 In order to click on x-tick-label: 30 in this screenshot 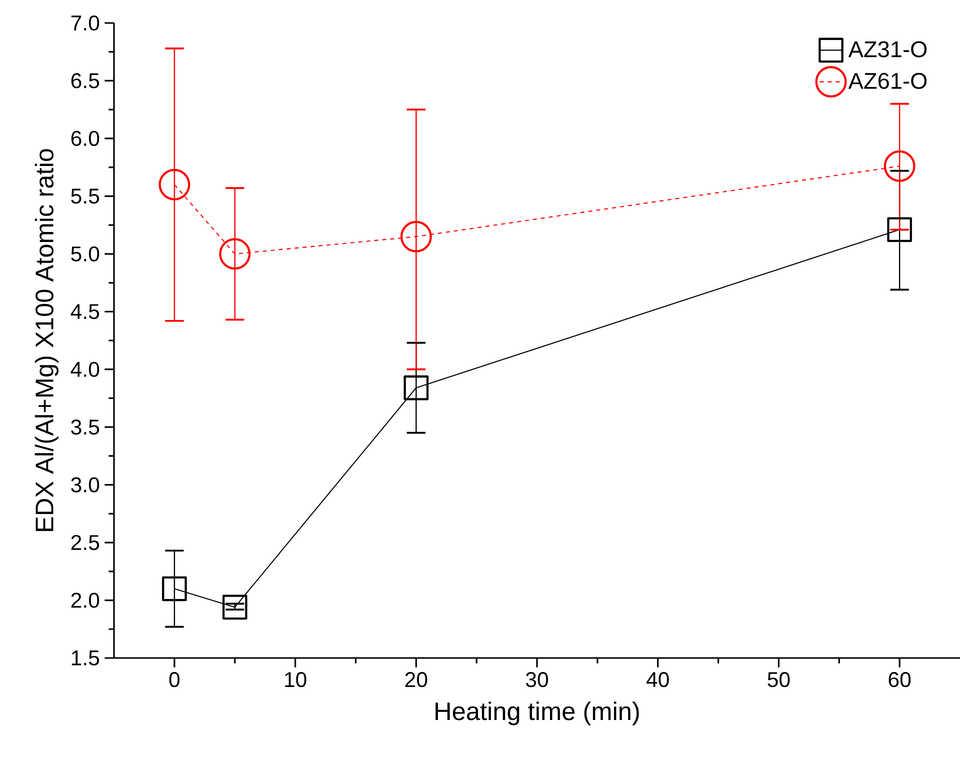, I will do `click(537, 680)`.